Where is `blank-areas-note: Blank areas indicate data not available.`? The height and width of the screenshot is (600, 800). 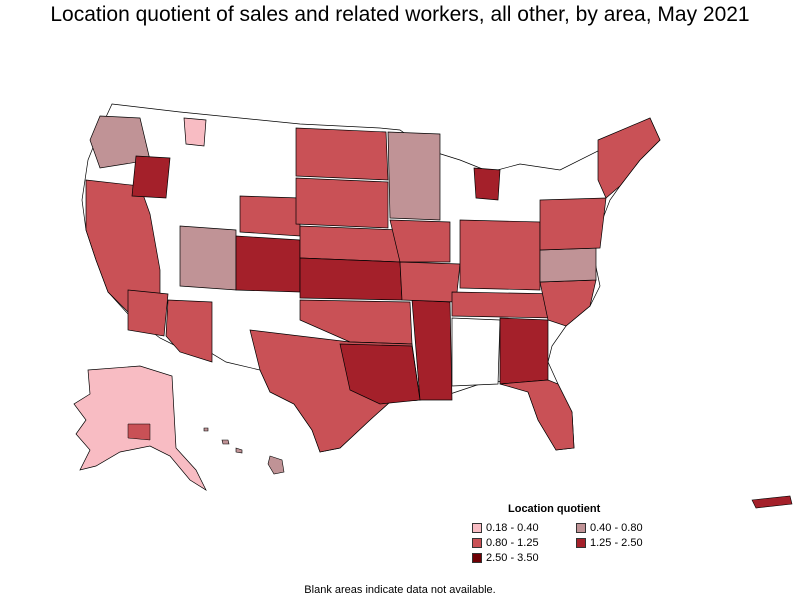
blank-areas-note: Blank areas indicate data not available. is located at coordinates (400, 590).